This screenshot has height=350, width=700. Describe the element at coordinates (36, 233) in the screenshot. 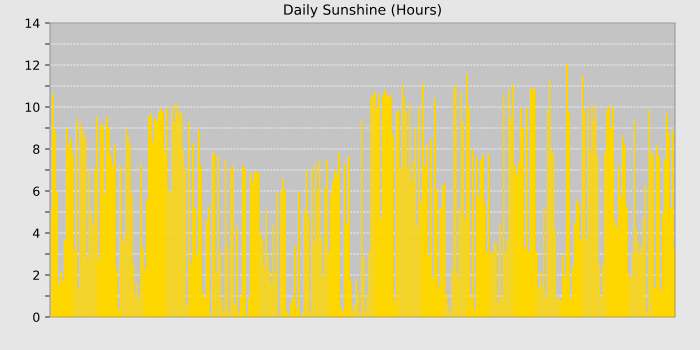

I see `y-tick-label: 4` at that location.